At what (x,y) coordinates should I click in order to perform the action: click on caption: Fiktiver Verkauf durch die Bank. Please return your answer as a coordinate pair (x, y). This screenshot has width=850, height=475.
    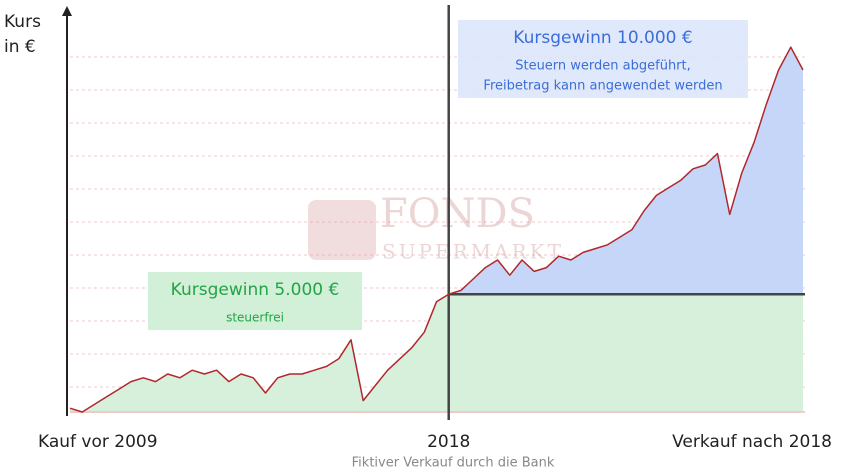
    Looking at the image, I should click on (453, 463).